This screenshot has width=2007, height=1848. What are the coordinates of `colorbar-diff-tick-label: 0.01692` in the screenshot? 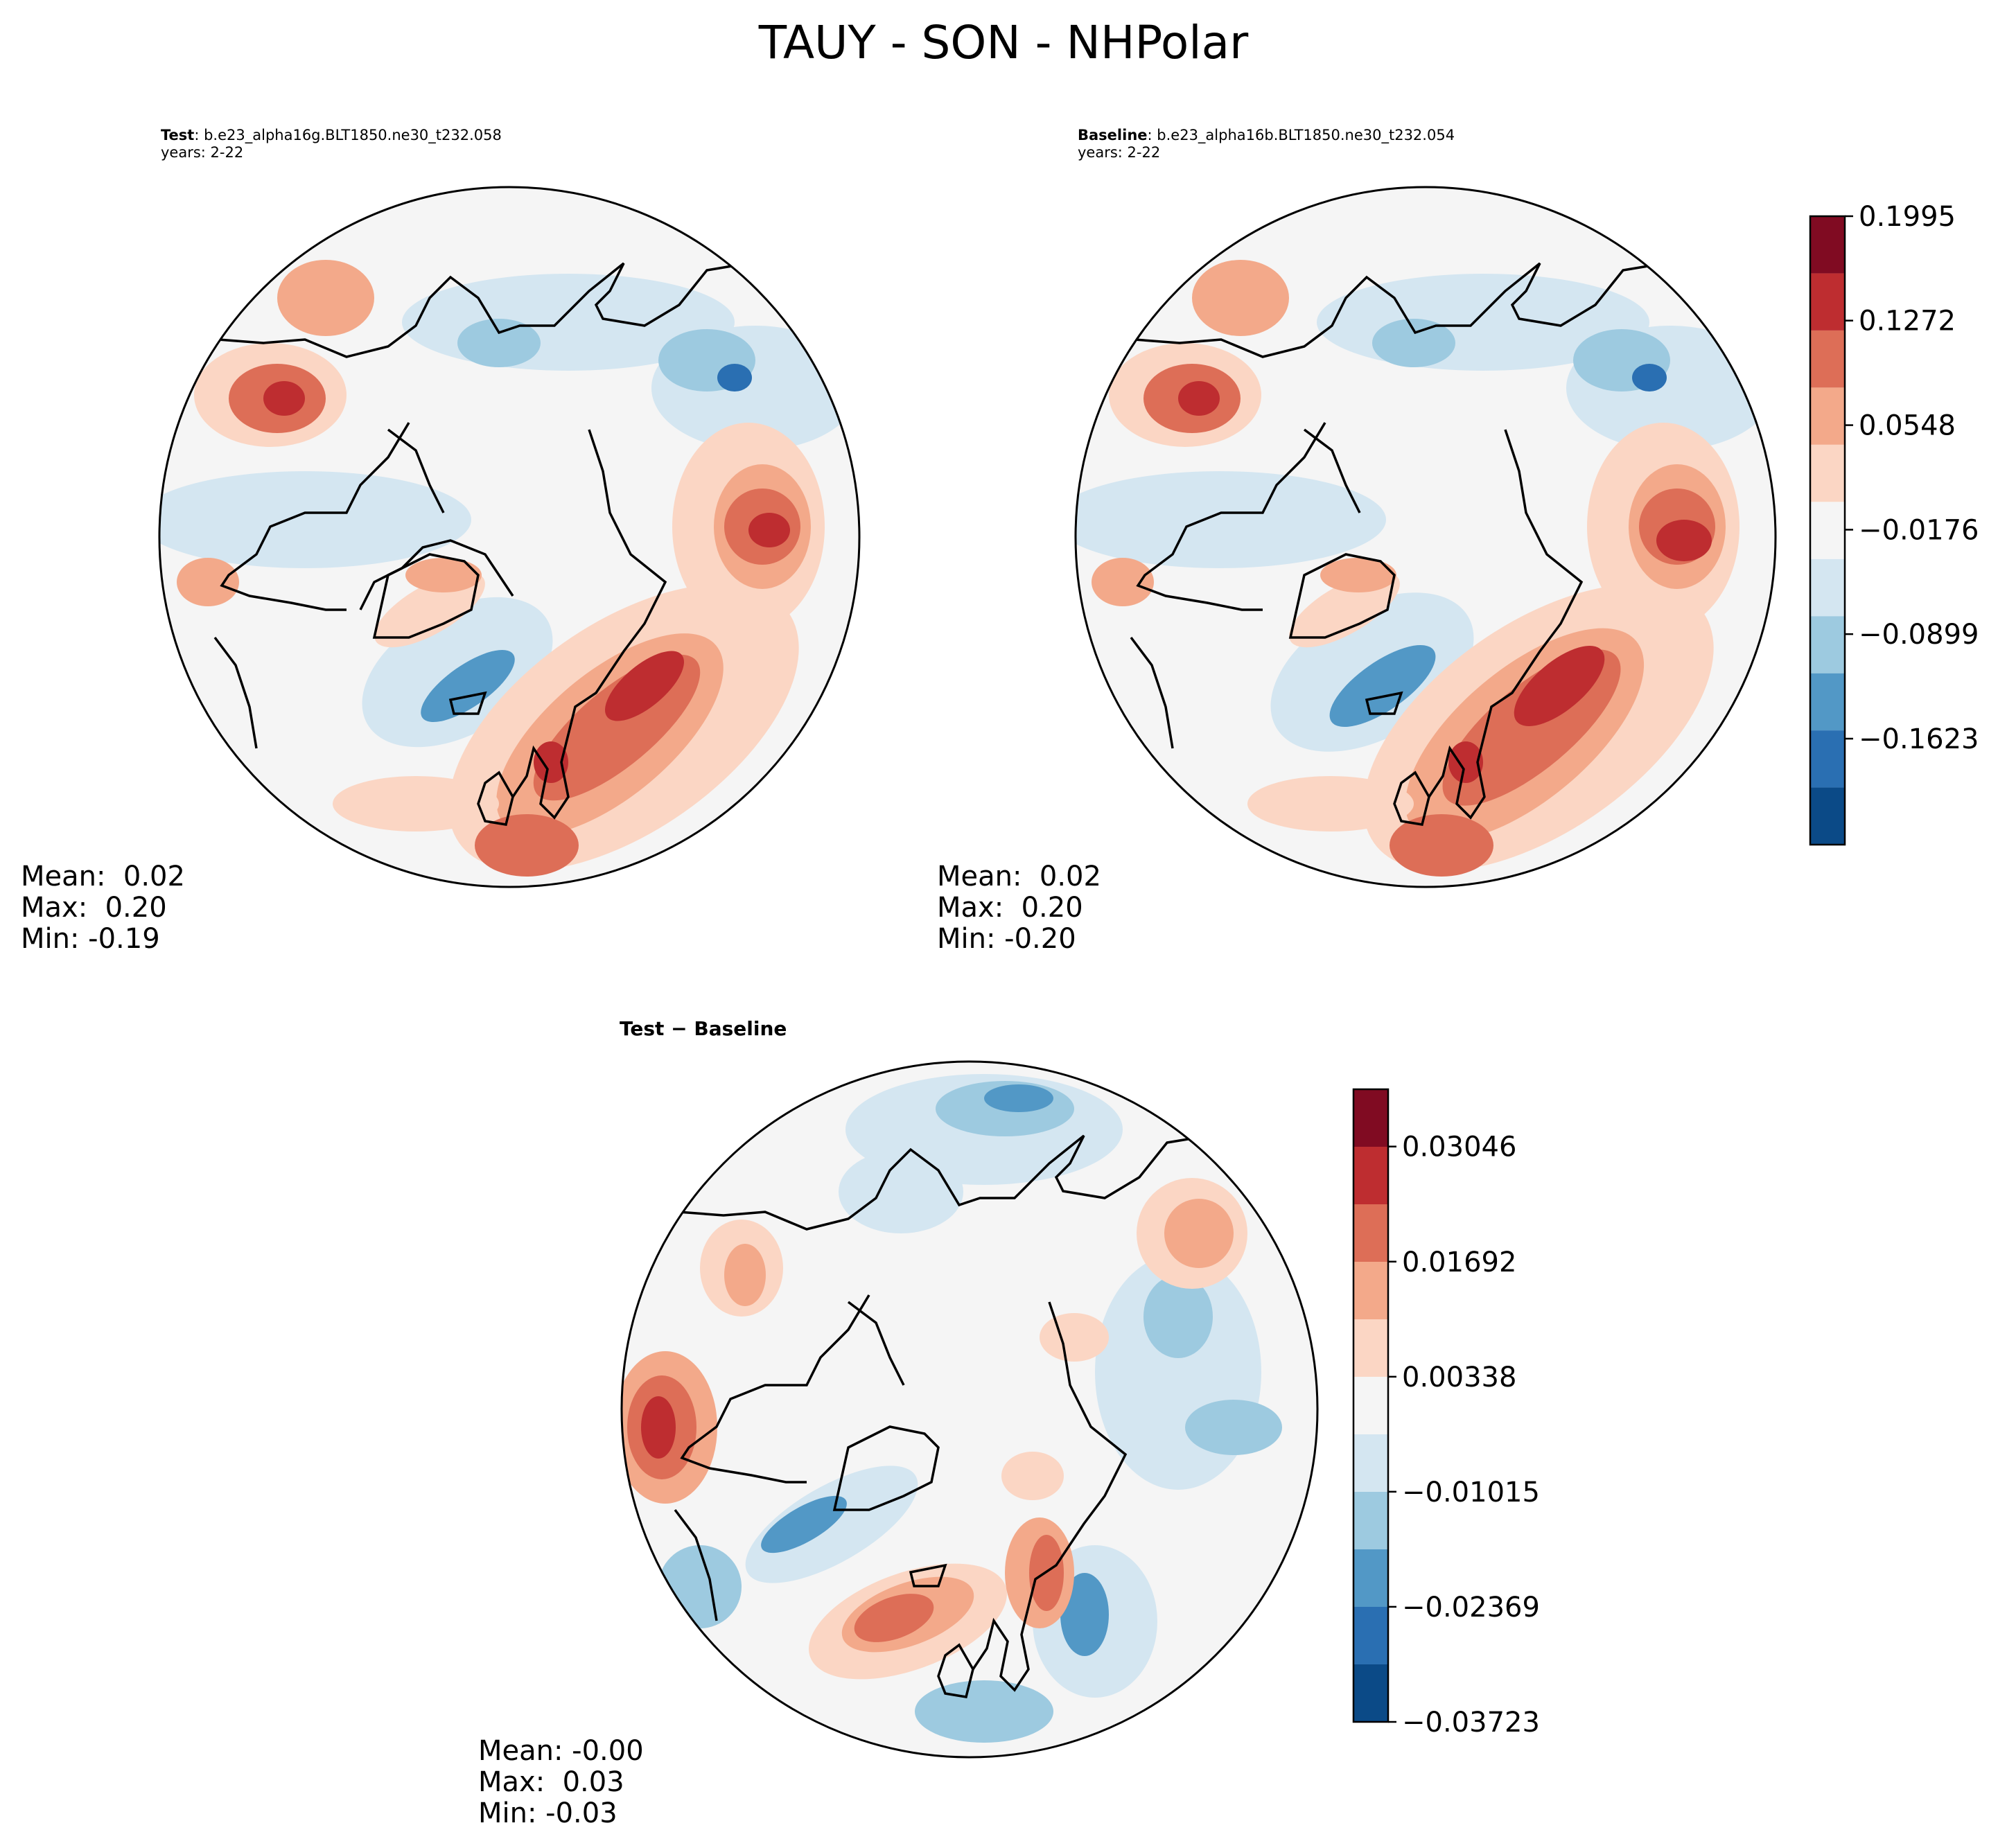 It's located at (1459, 1262).